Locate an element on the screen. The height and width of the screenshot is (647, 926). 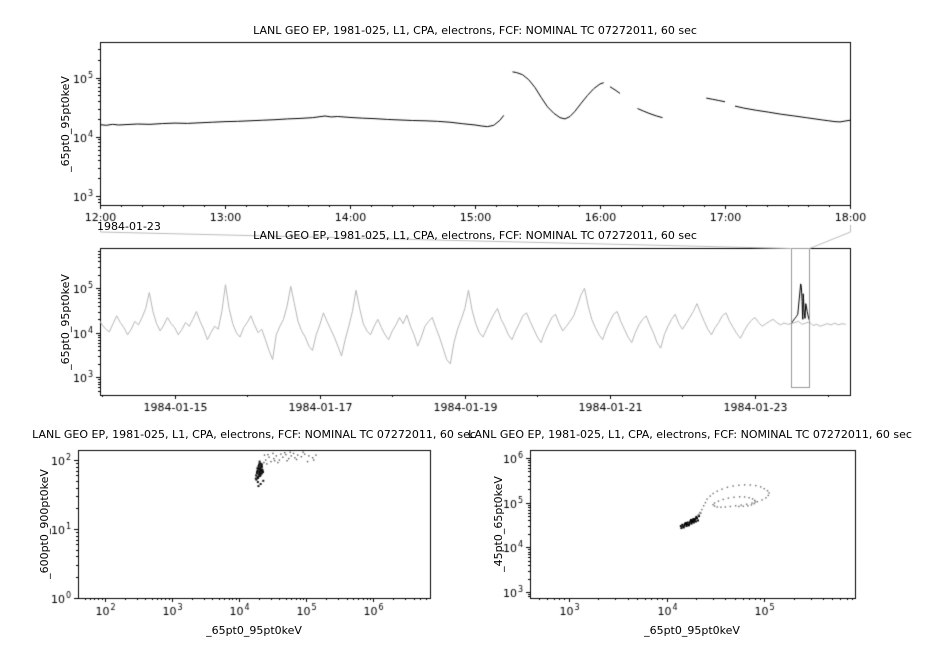
bottom-left-panel-xlabel: _65pt0_95pt0keV is located at coordinates (254, 630).